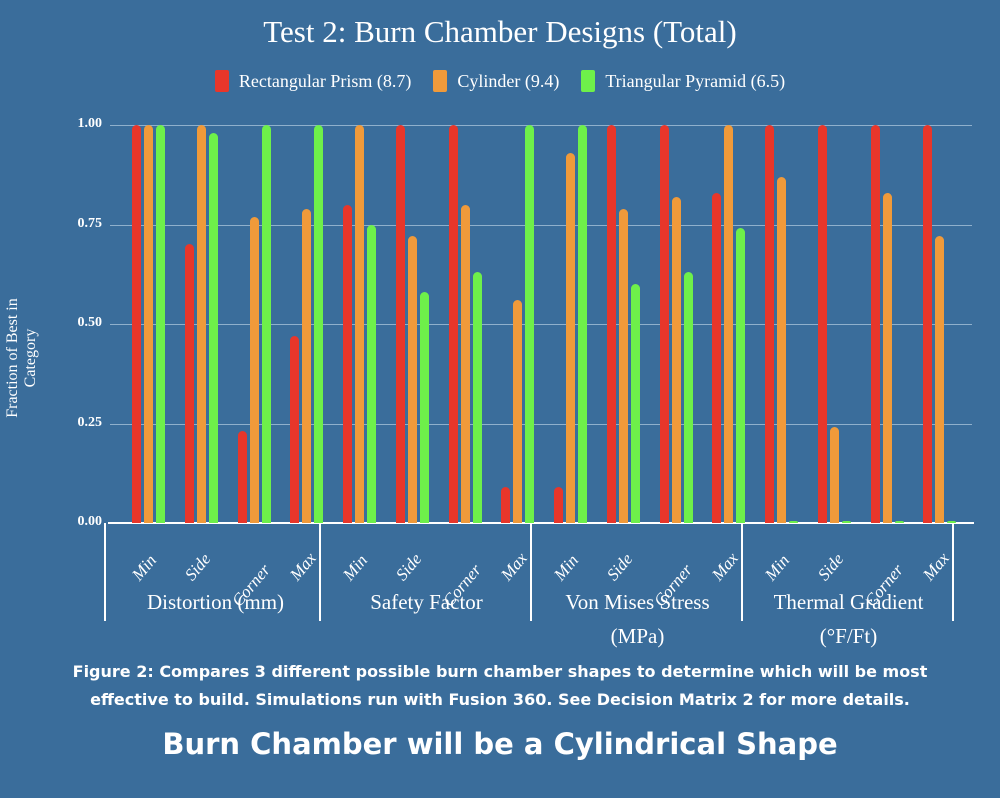 This screenshot has height=798, width=1000. Describe the element at coordinates (637, 636) in the screenshot. I see `group-label-line: (MPa)` at that location.